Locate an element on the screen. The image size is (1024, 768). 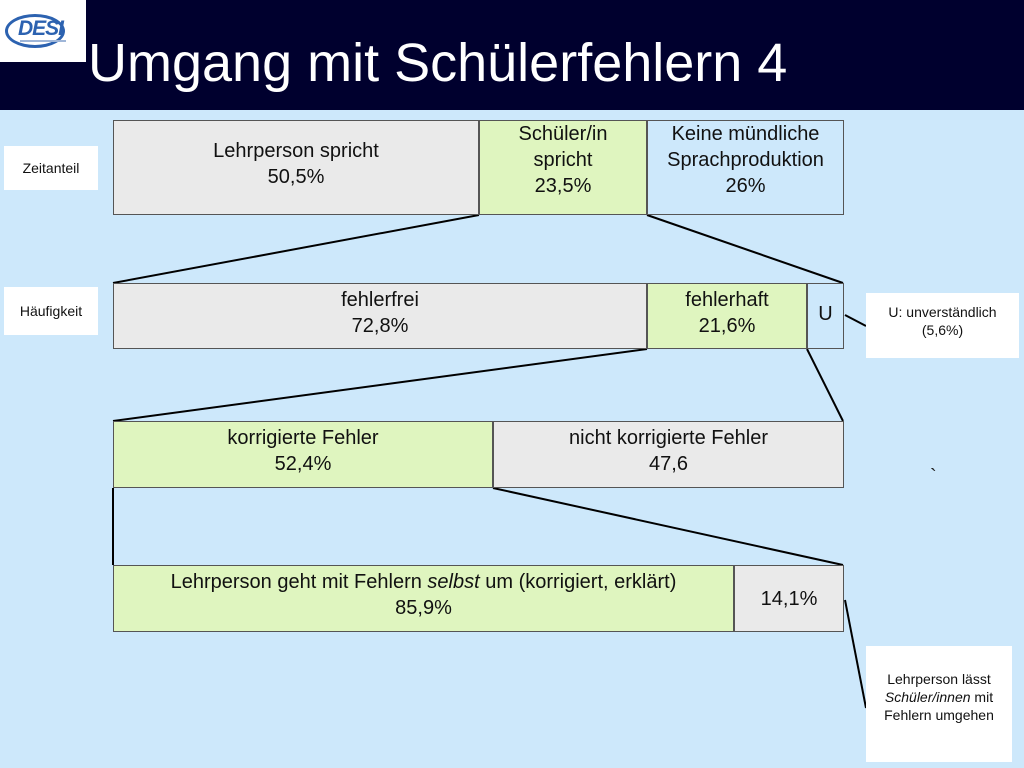
haeufigkeit-text: Häufigkeit is located at coordinates (51, 311).